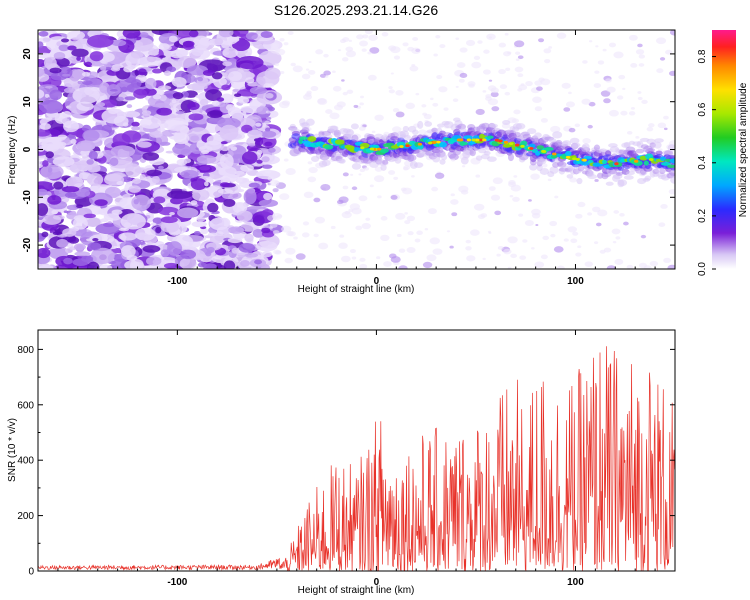  What do you see at coordinates (377, 582) in the screenshot?
I see `snr-x-tick-label: 0` at bounding box center [377, 582].